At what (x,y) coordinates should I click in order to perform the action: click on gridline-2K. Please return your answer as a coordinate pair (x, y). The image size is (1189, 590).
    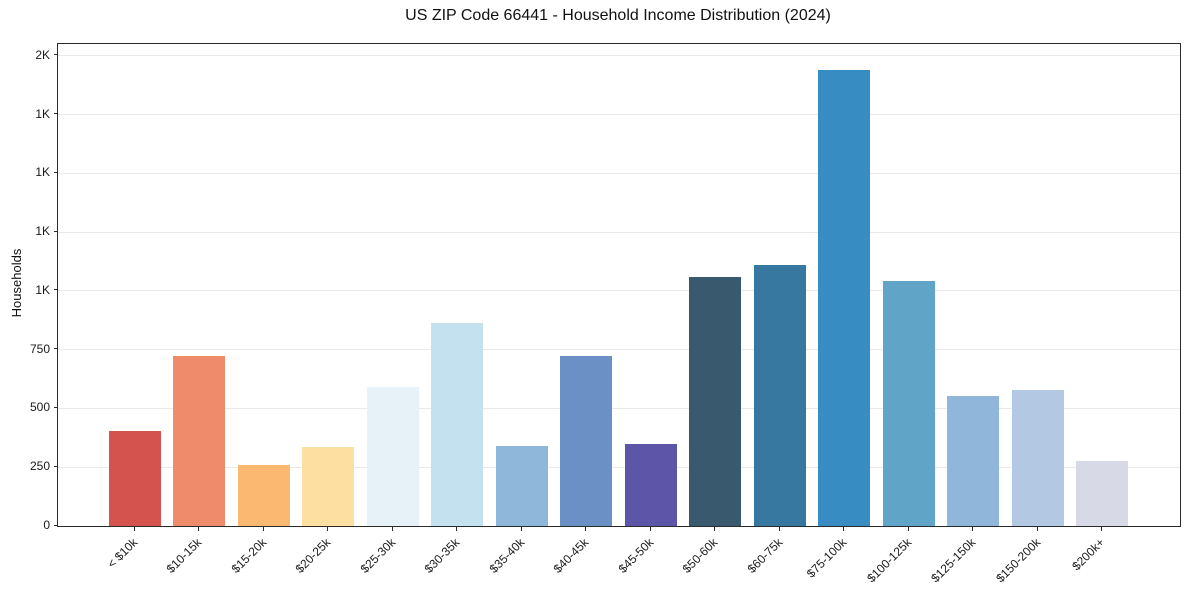
    Looking at the image, I should click on (619, 56).